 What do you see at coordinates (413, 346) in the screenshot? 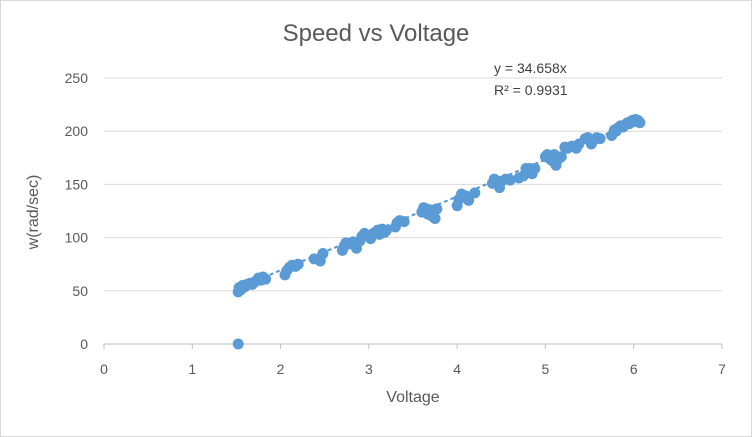
I see `x-axis` at bounding box center [413, 346].